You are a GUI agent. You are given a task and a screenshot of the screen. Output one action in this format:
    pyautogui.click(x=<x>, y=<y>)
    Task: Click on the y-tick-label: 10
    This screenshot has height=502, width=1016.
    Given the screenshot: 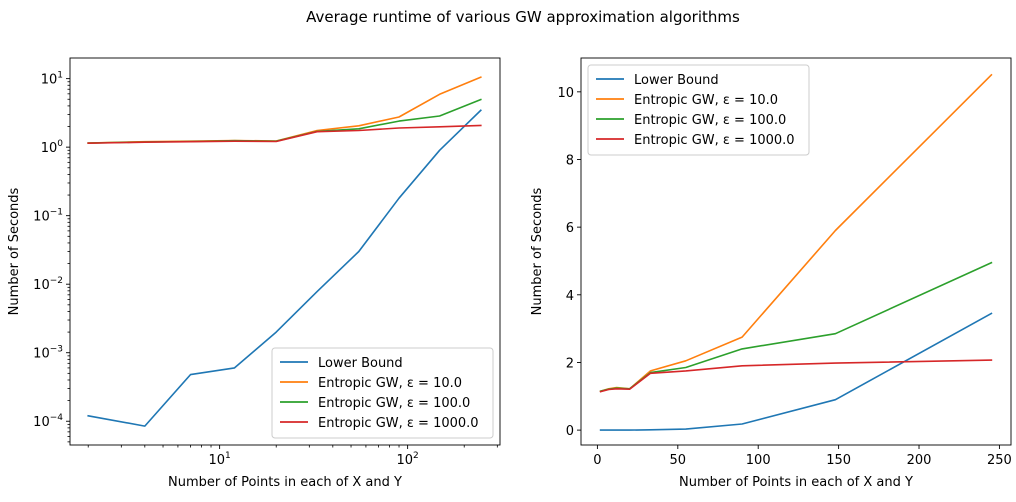 What is the action you would take?
    pyautogui.click(x=565, y=93)
    